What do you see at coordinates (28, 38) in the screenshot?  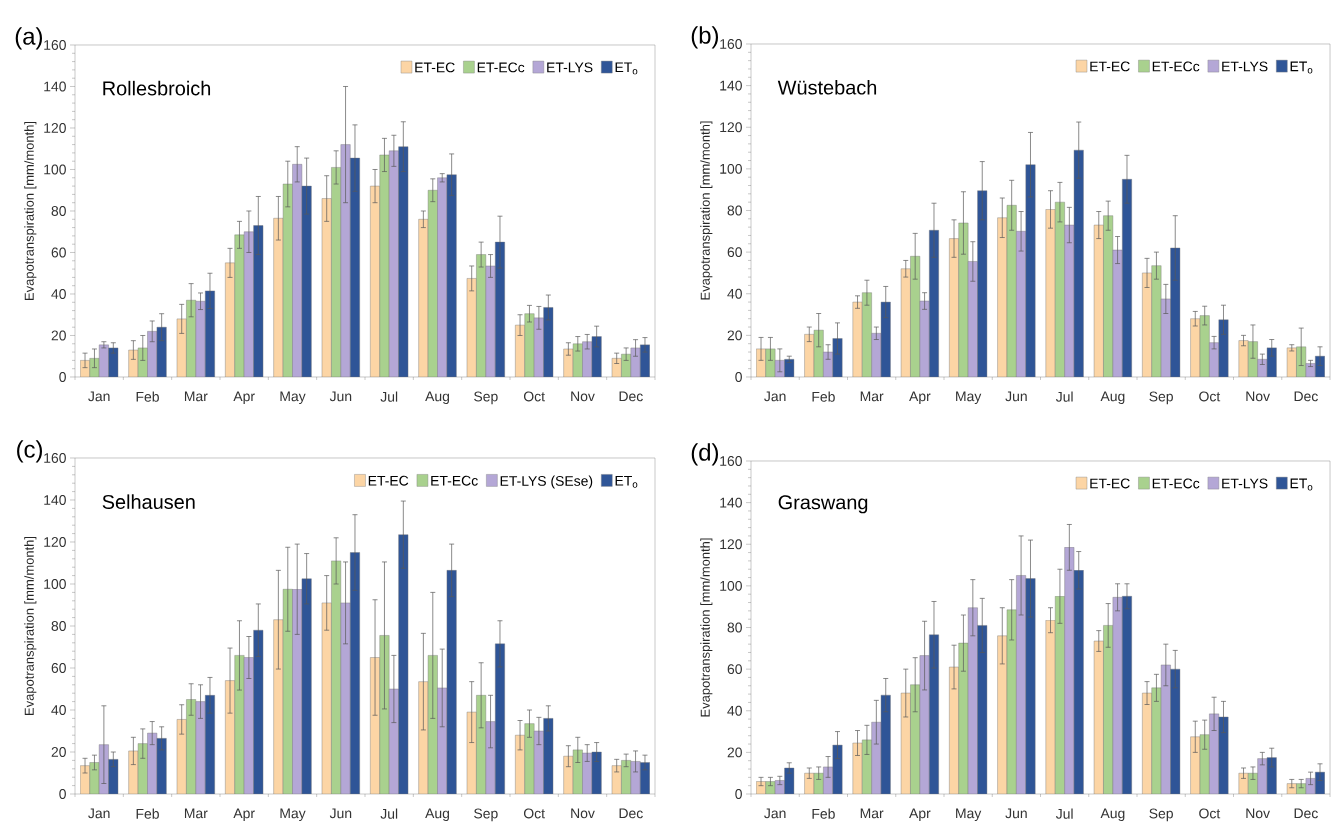 I see `chart-title: (a)` at bounding box center [28, 38].